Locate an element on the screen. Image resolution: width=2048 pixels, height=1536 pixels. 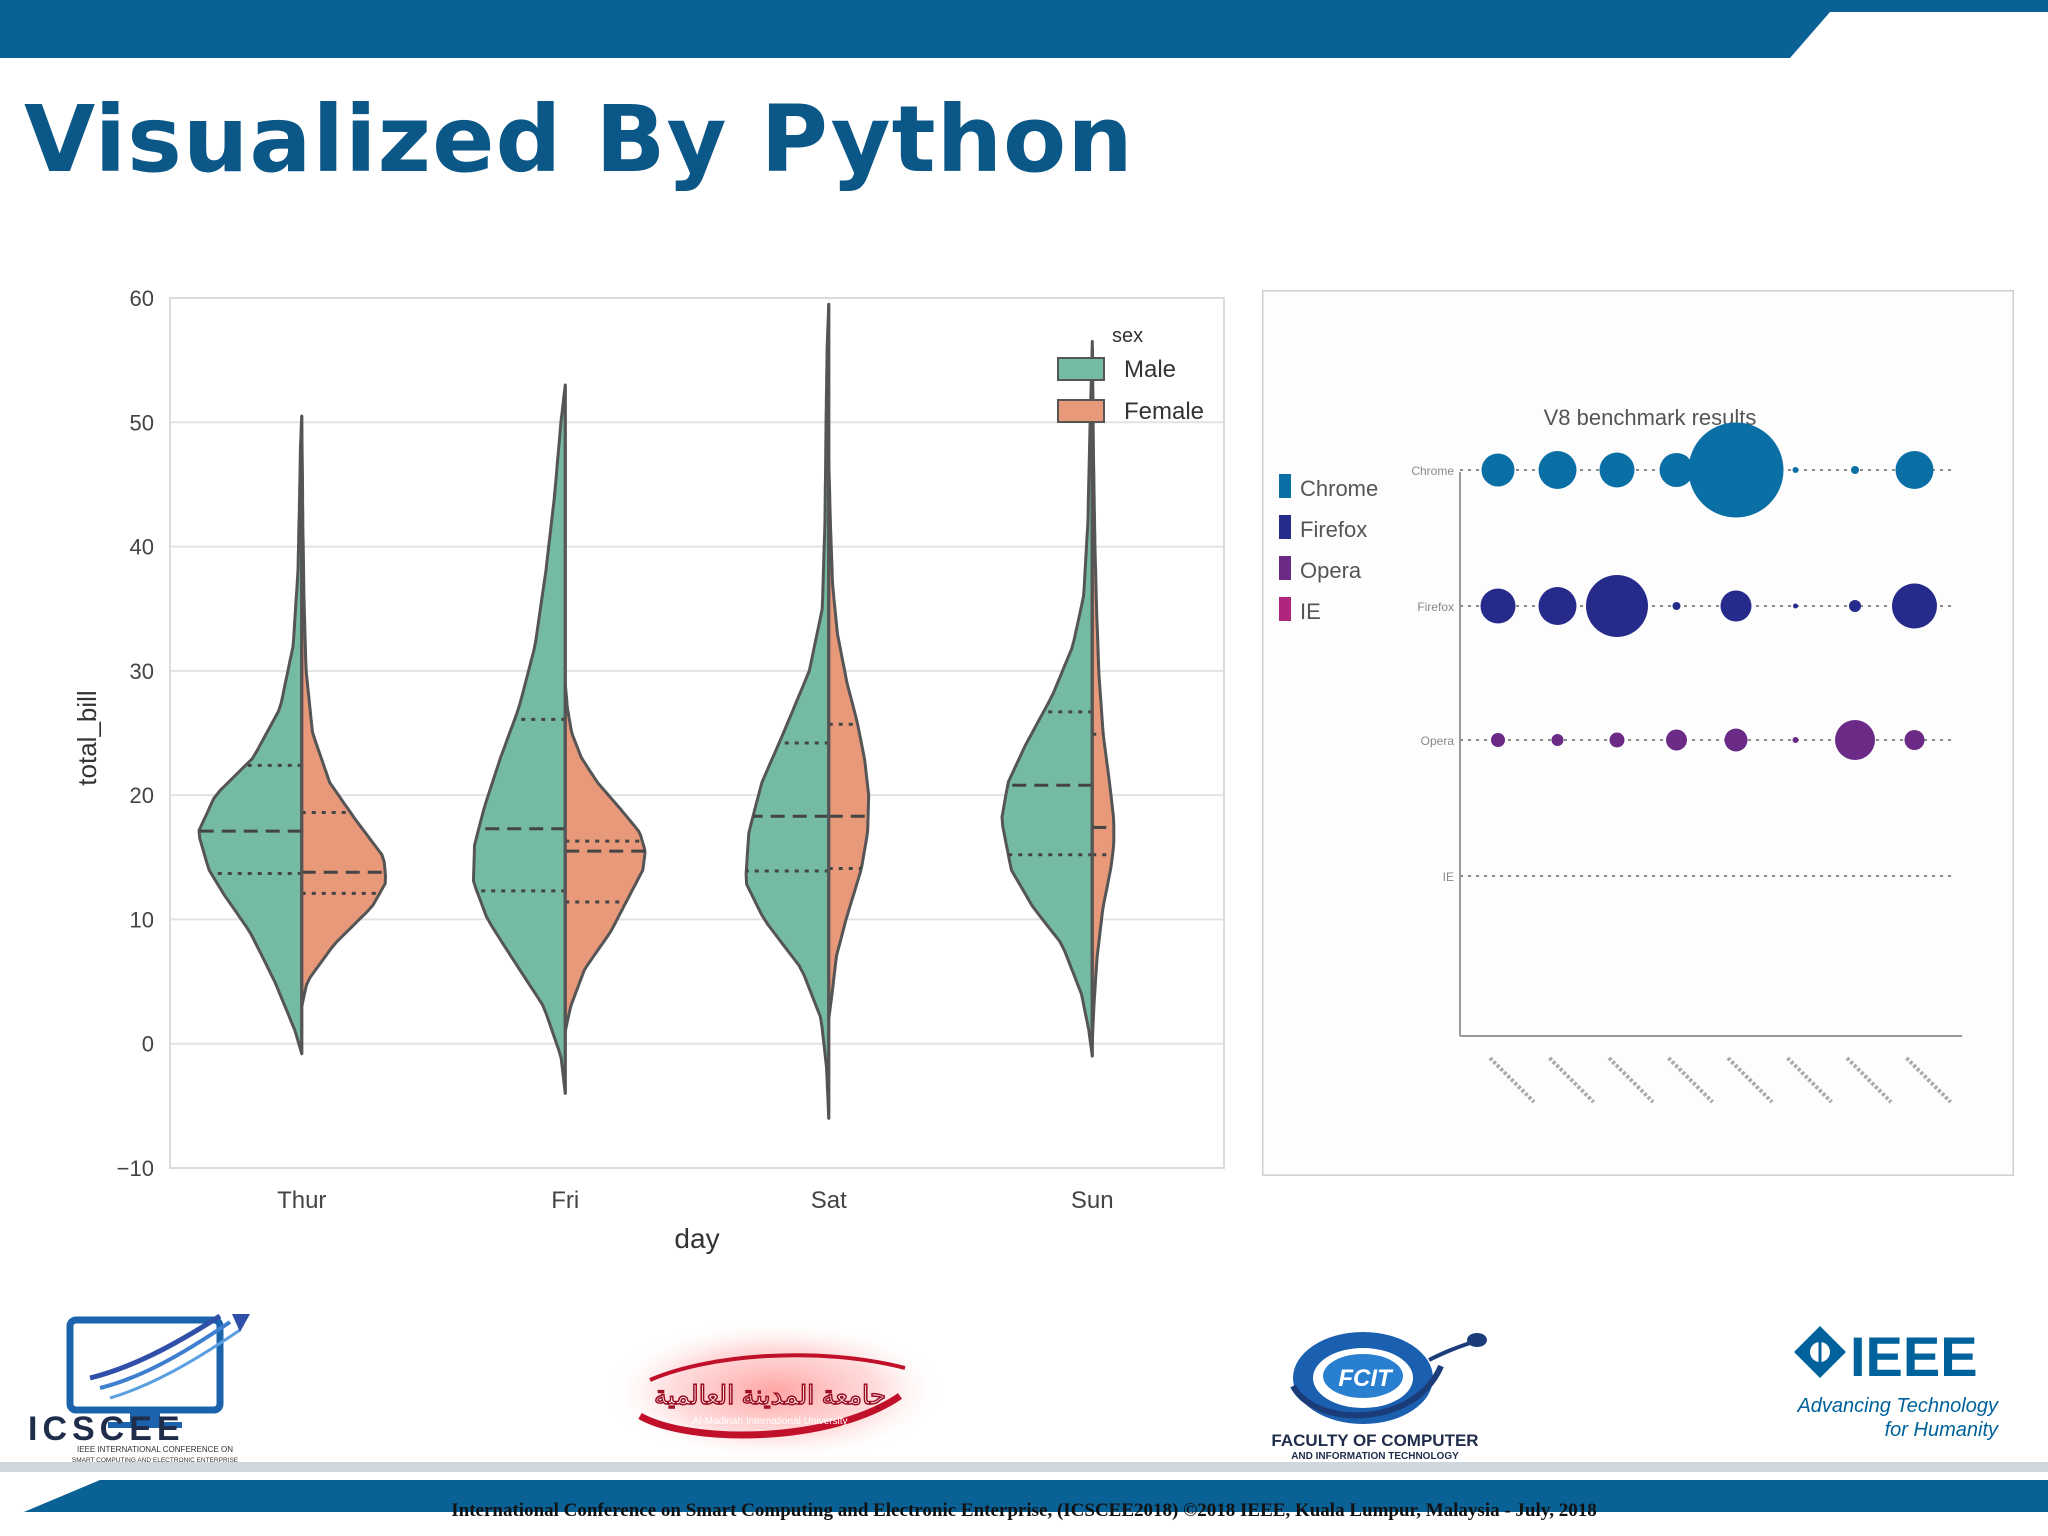
violin-y-tick-label: 20 is located at coordinates (142, 795).